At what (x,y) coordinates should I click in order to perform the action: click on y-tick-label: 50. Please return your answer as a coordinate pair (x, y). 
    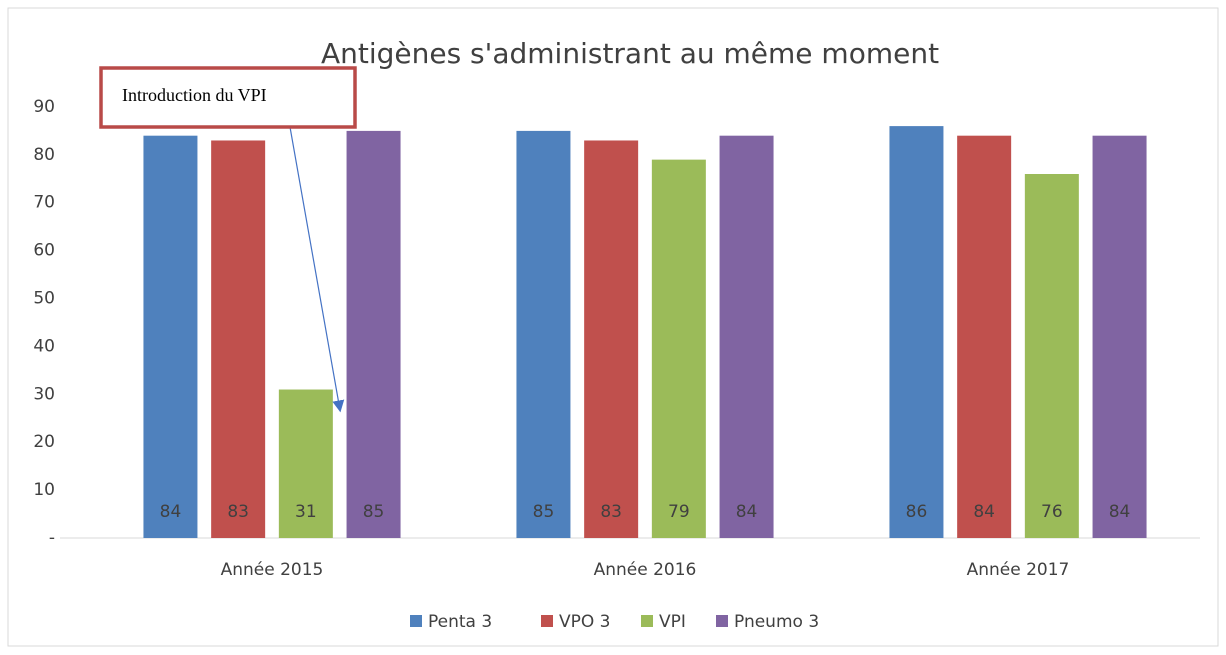
    Looking at the image, I should click on (44, 299).